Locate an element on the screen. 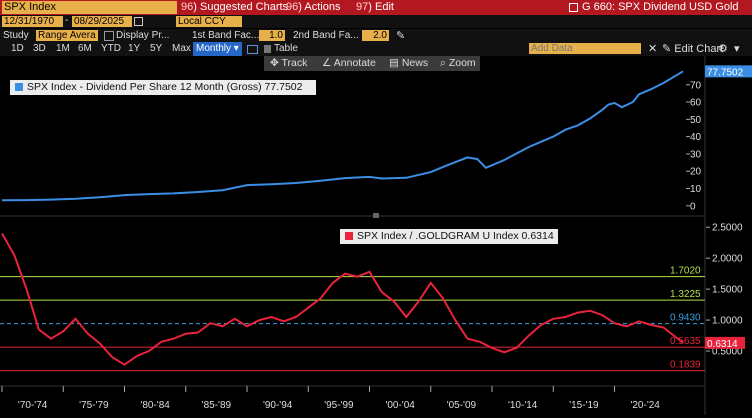  annotate-button: ∠ Annotate is located at coordinates (349, 63).